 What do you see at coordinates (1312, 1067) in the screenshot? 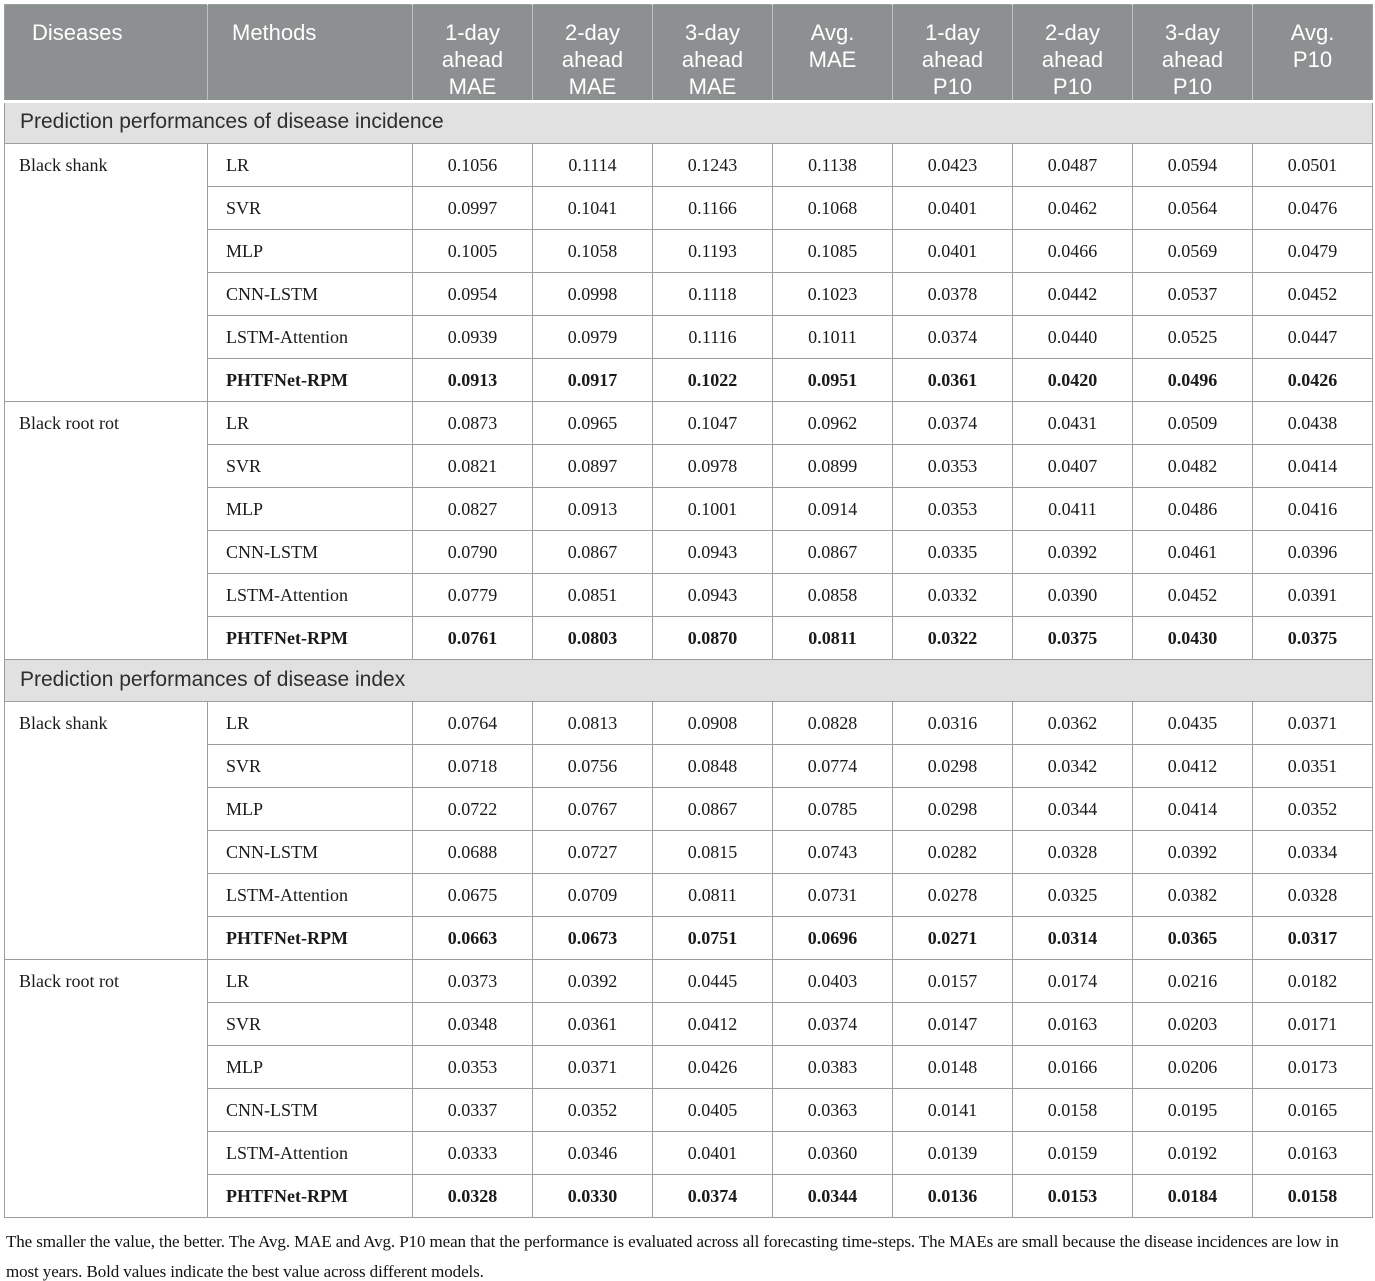
I see `metric-value: 0.0173` at bounding box center [1312, 1067].